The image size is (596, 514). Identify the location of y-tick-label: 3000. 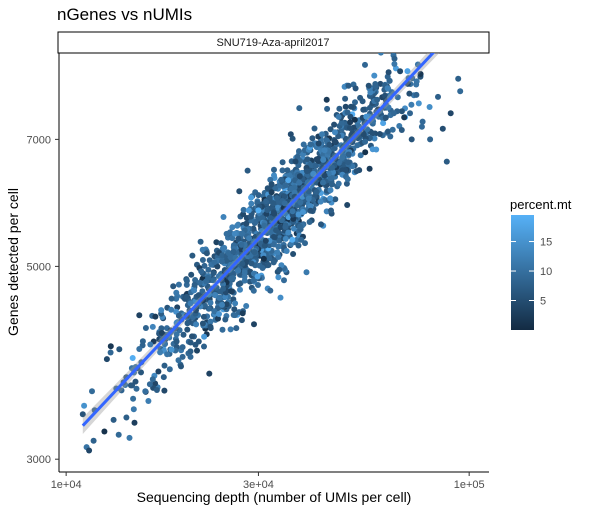
(39, 460).